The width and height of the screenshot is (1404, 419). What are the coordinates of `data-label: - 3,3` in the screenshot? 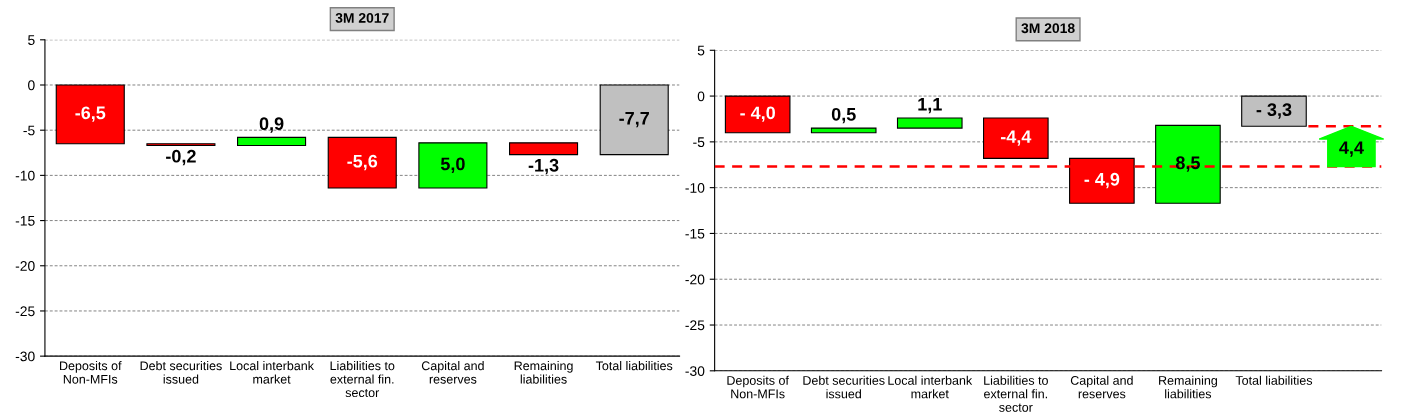 It's located at (1274, 111).